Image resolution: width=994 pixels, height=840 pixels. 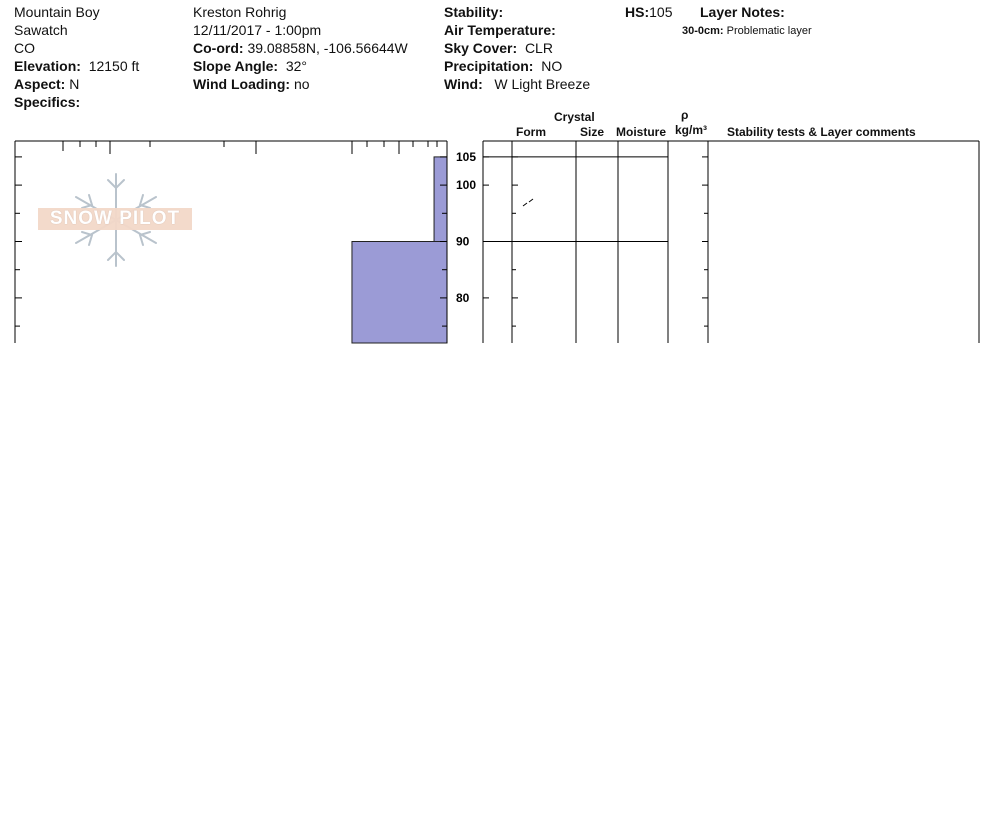 I want to click on decomposing-fragments-icon, so click(x=528, y=202).